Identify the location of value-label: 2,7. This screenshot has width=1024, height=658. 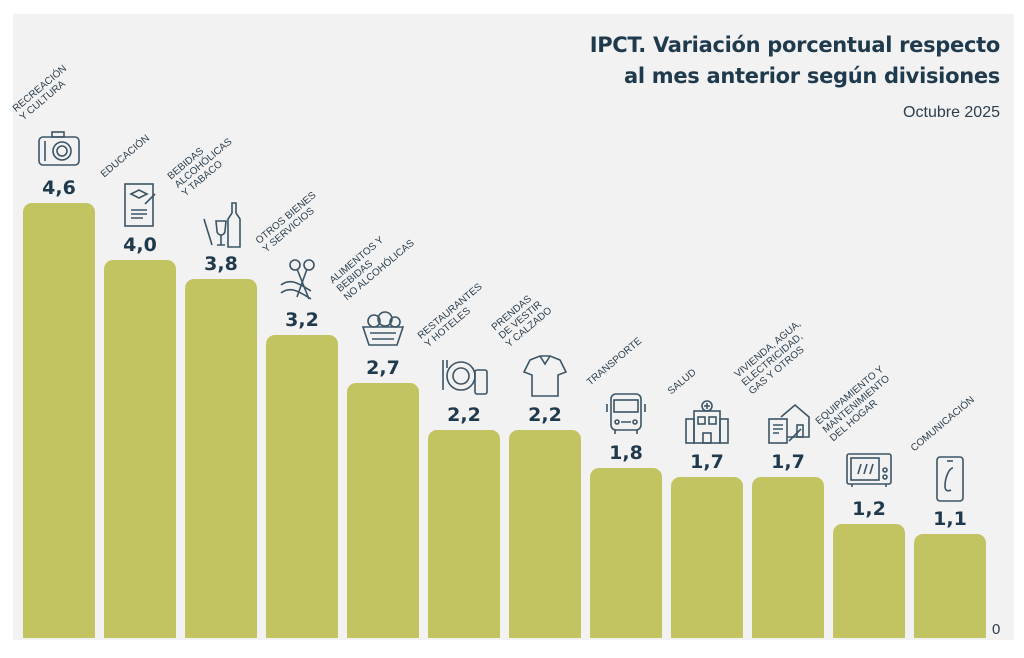
(383, 367).